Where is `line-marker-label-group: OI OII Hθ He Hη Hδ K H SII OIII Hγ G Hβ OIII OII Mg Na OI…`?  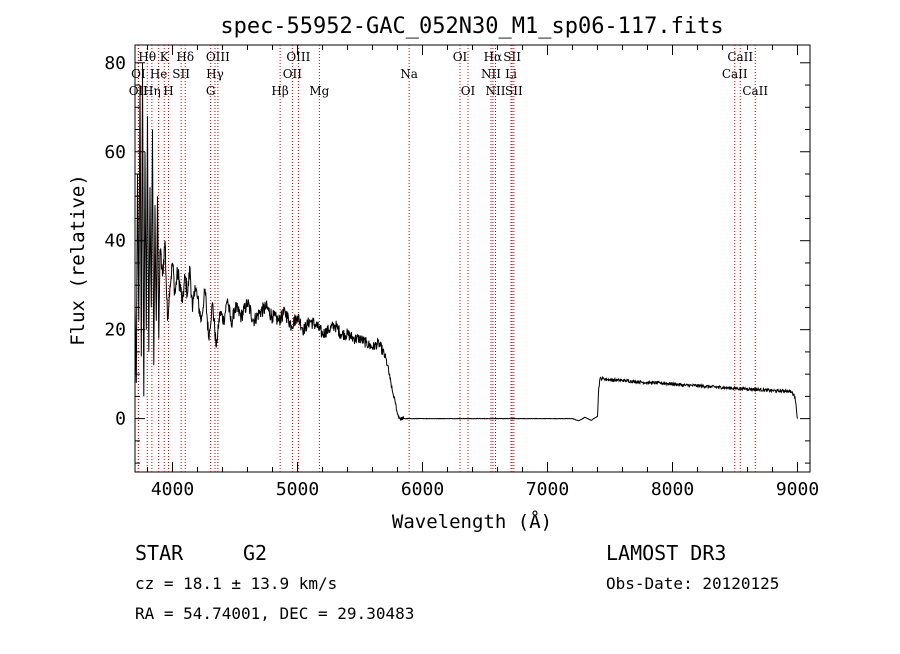
line-marker-label-group: OI OII Hθ He Hη Hδ K H SII OIII Hγ G Hβ OIII OII Mg Na OI… is located at coordinates (449, 74).